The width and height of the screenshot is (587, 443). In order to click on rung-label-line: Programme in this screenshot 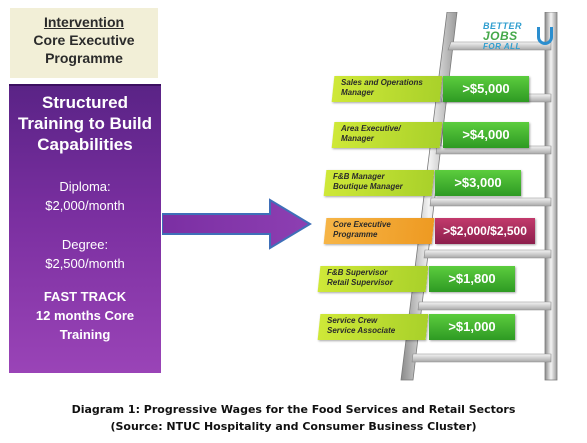, I will do `click(355, 234)`.